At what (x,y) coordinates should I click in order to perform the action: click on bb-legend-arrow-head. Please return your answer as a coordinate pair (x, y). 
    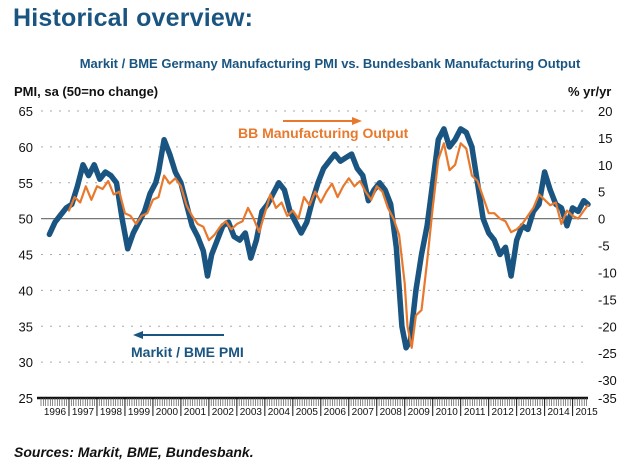
    Looking at the image, I should click on (357, 121).